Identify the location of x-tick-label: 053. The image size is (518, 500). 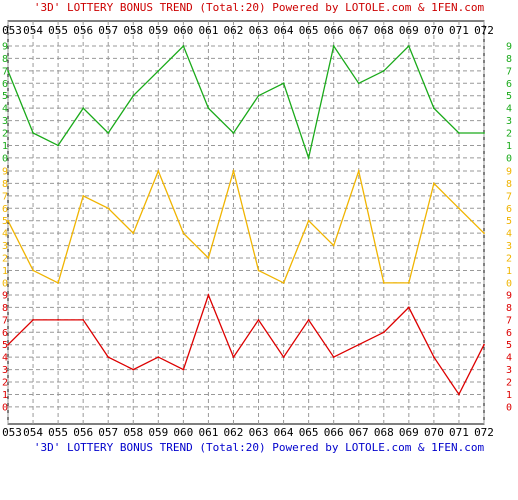
(12, 30).